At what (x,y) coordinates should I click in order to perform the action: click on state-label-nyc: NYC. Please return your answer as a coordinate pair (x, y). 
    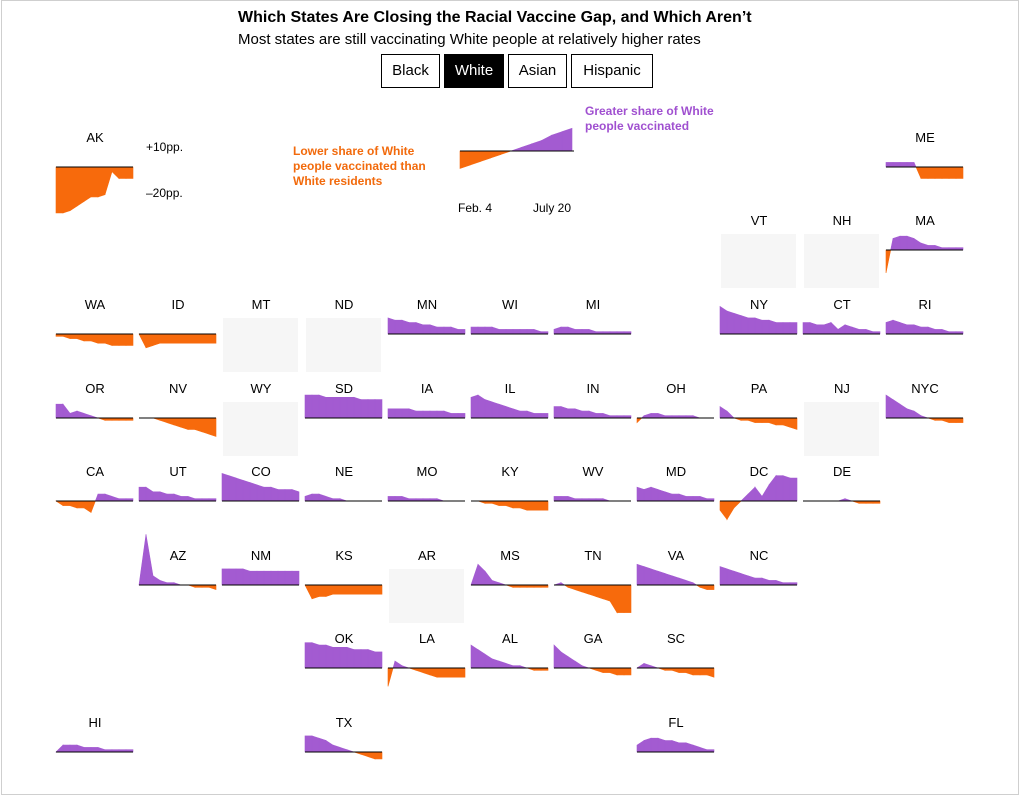
    Looking at the image, I should click on (925, 388).